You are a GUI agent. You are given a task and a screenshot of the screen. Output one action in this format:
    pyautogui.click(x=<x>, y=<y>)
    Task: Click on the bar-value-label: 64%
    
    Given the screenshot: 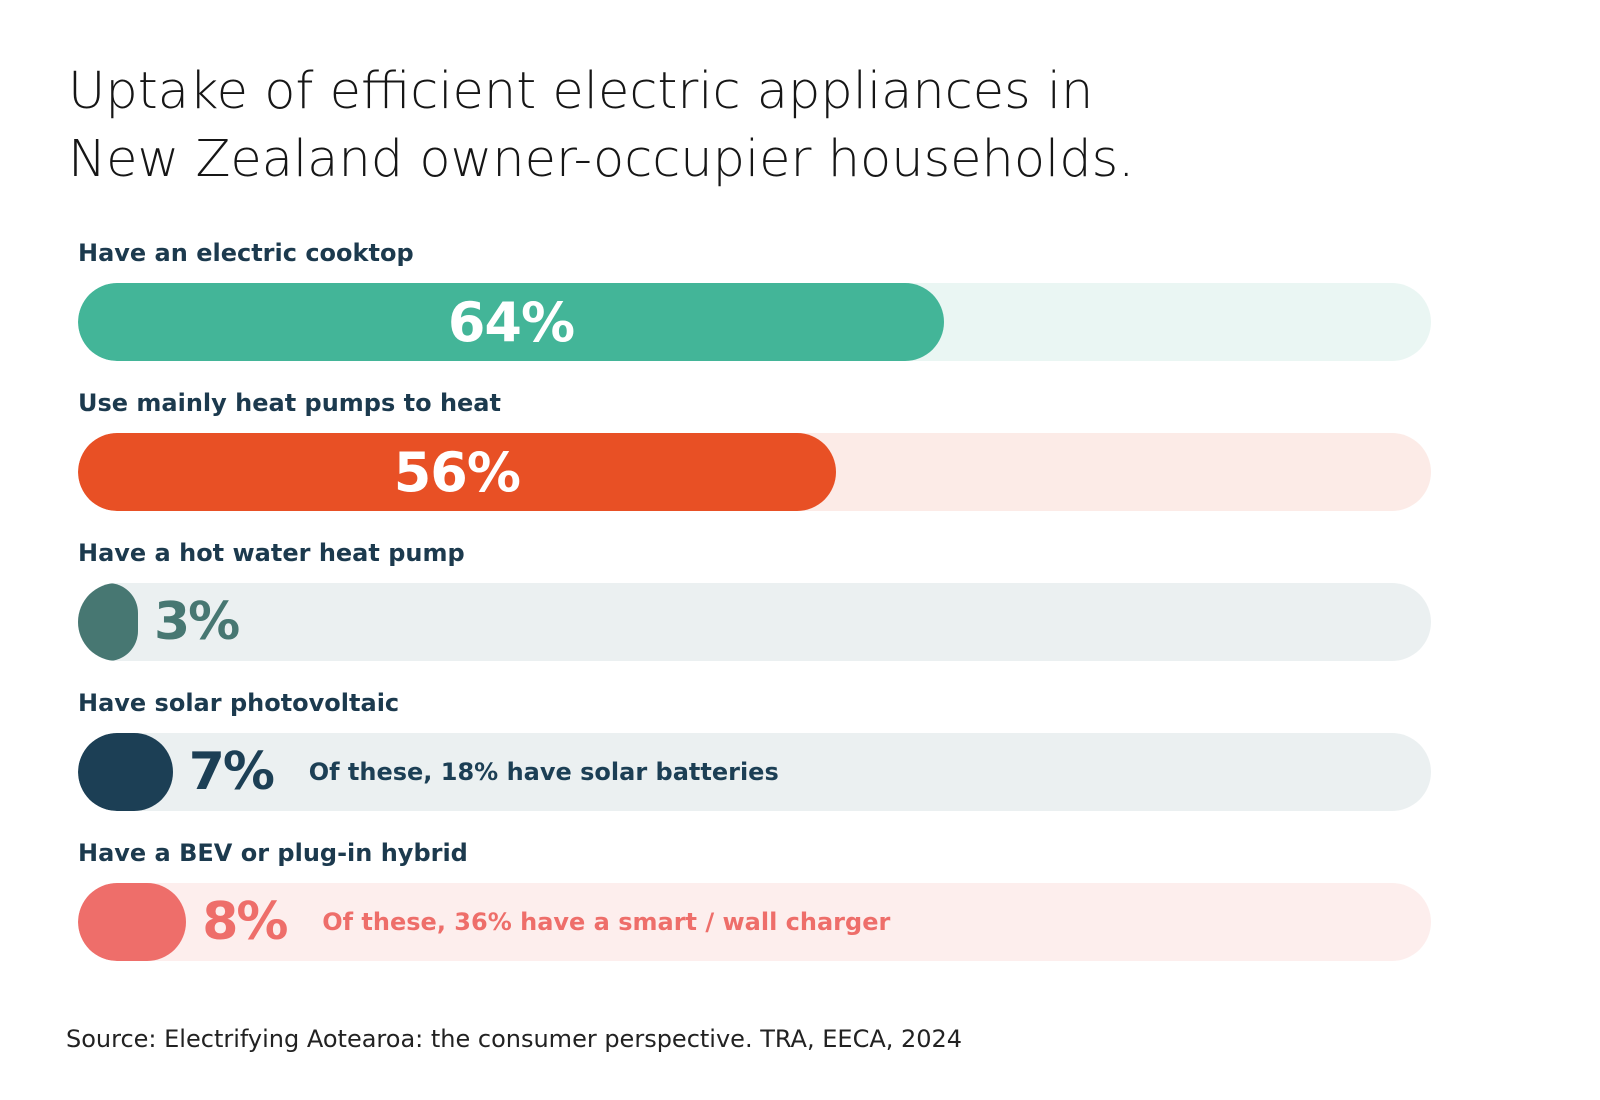 What is the action you would take?
    pyautogui.click(x=511, y=322)
    